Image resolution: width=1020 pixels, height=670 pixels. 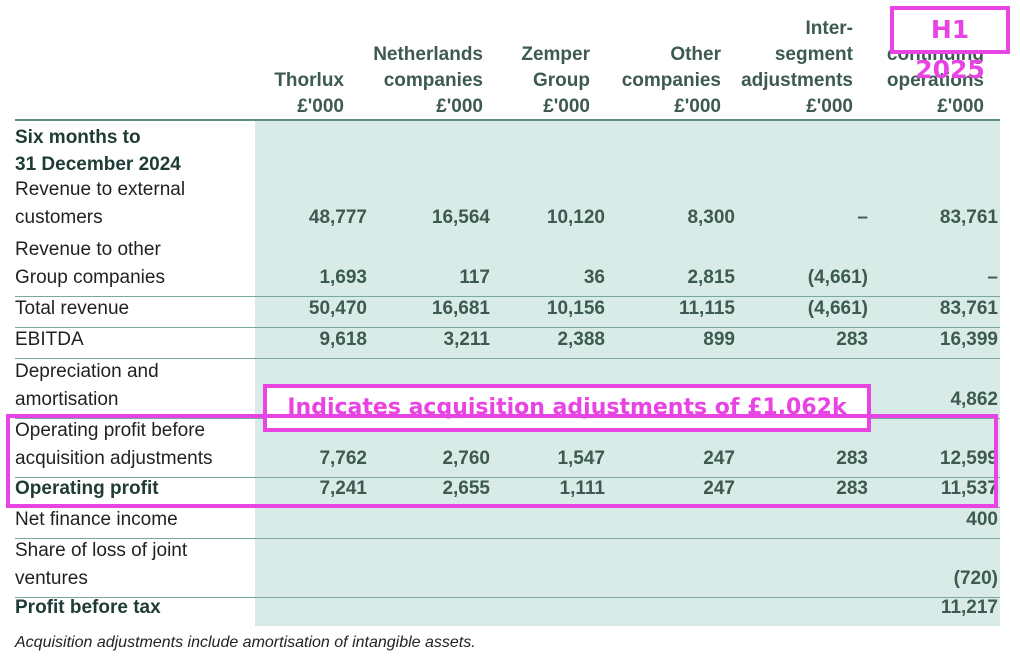 What do you see at coordinates (790, 67) in the screenshot?
I see `col-header-intersegment: Inter- segment adjustments £'000` at bounding box center [790, 67].